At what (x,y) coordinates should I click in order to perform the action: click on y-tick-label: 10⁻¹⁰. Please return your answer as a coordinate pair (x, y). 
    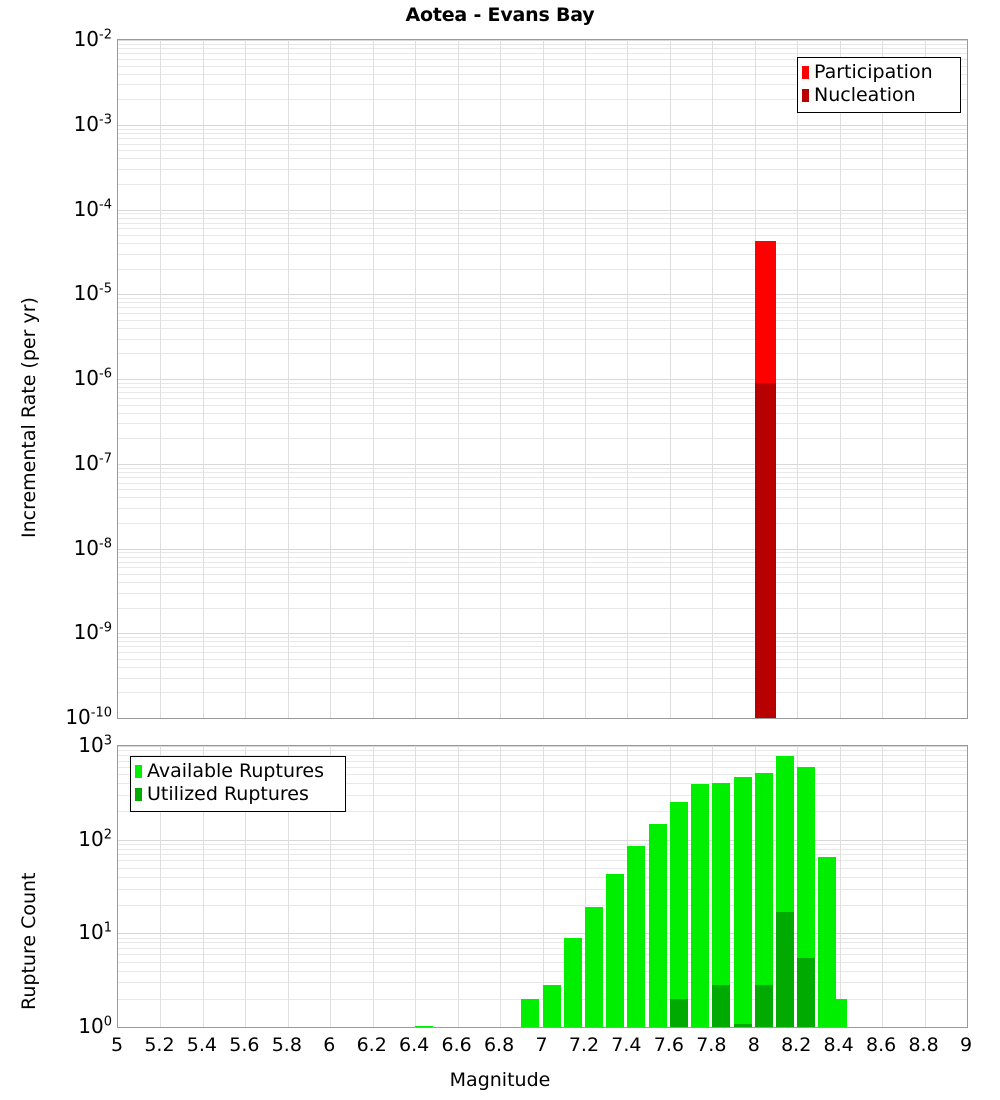
    Looking at the image, I should click on (88, 717).